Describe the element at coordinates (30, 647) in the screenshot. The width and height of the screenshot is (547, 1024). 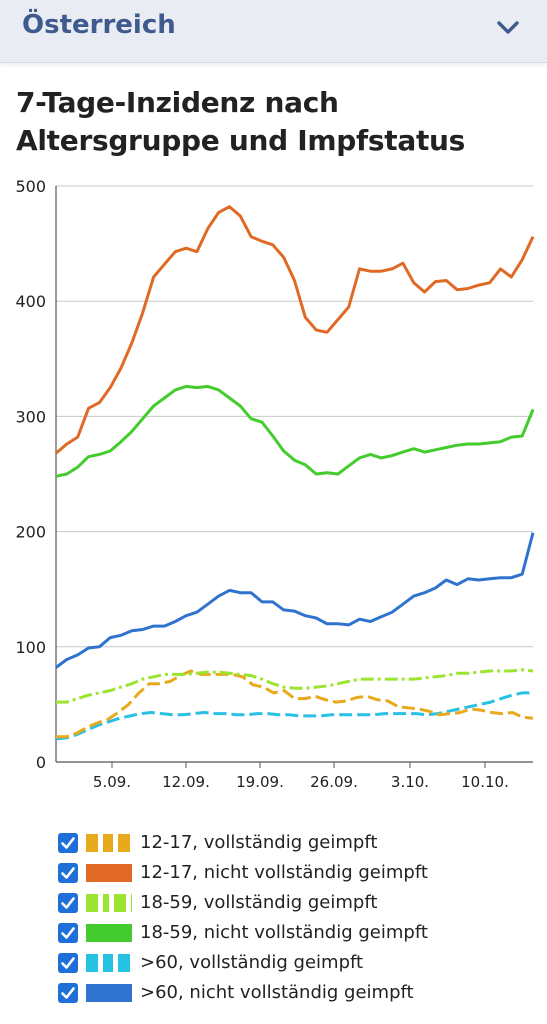
I see `y-tick-label: 100` at that location.